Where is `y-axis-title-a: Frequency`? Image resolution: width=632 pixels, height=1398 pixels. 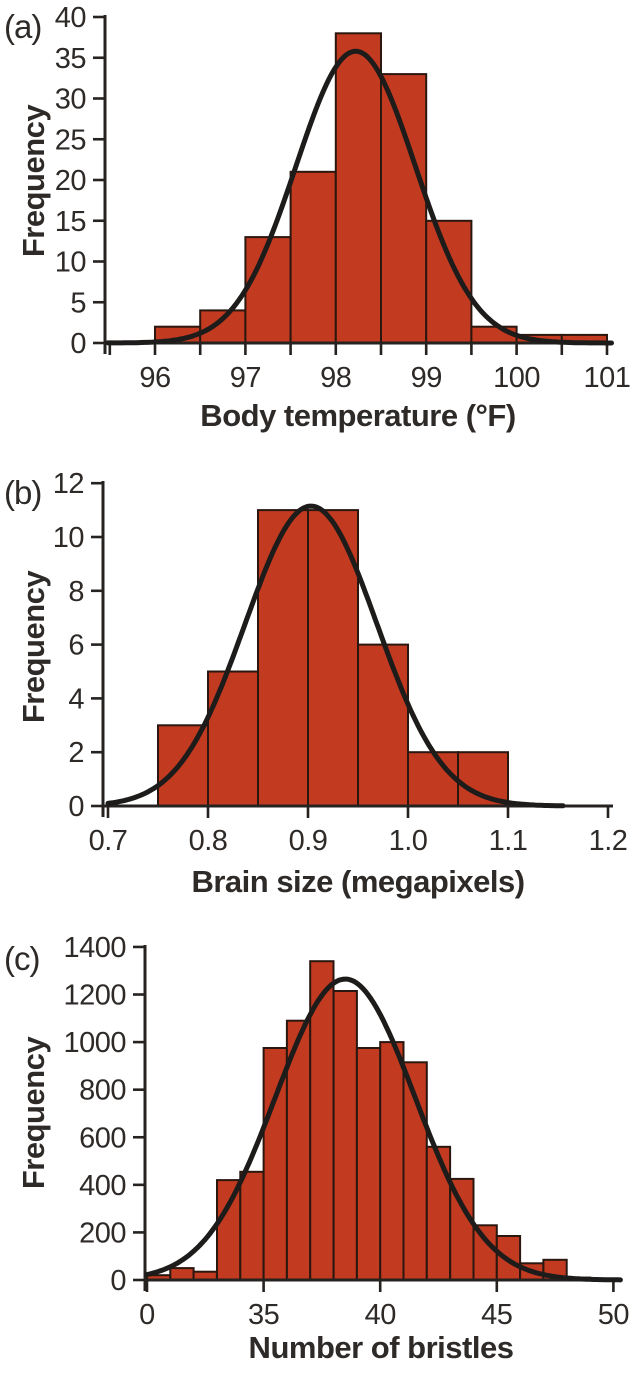
y-axis-title-a: Frequency is located at coordinates (33, 181).